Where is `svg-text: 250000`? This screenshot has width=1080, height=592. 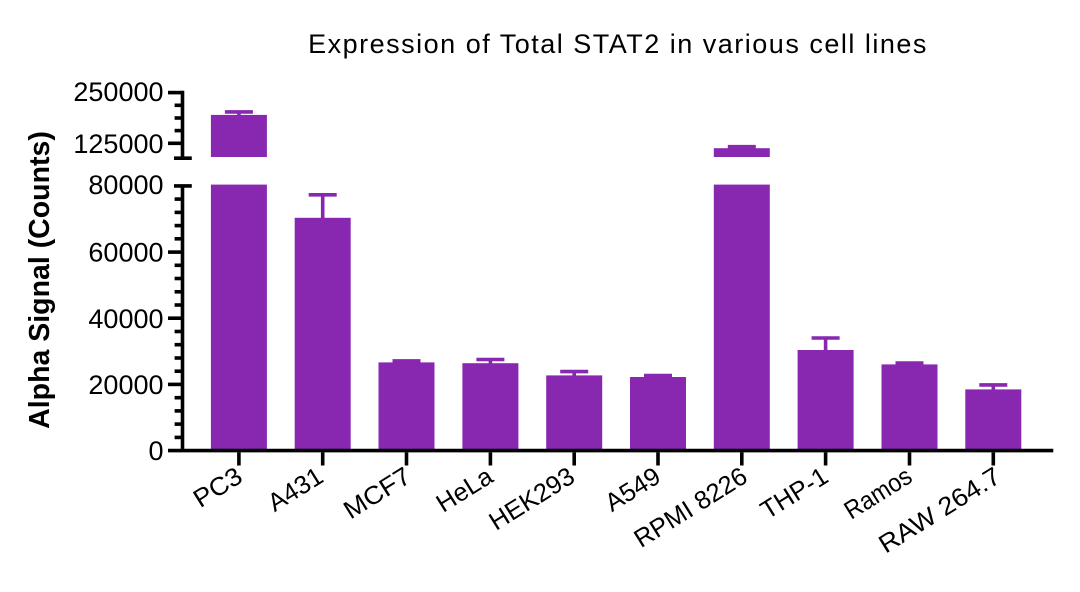
svg-text: 250000 is located at coordinates (118, 92).